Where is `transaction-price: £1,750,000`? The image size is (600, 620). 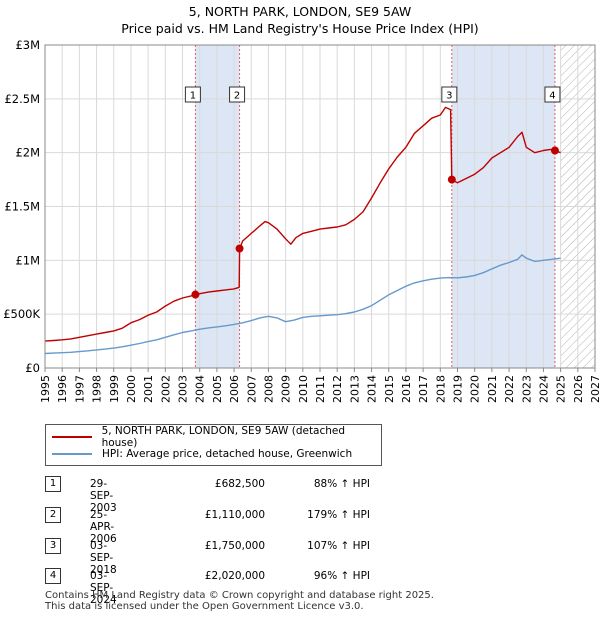 transaction-price: £1,750,000 is located at coordinates (234, 546).